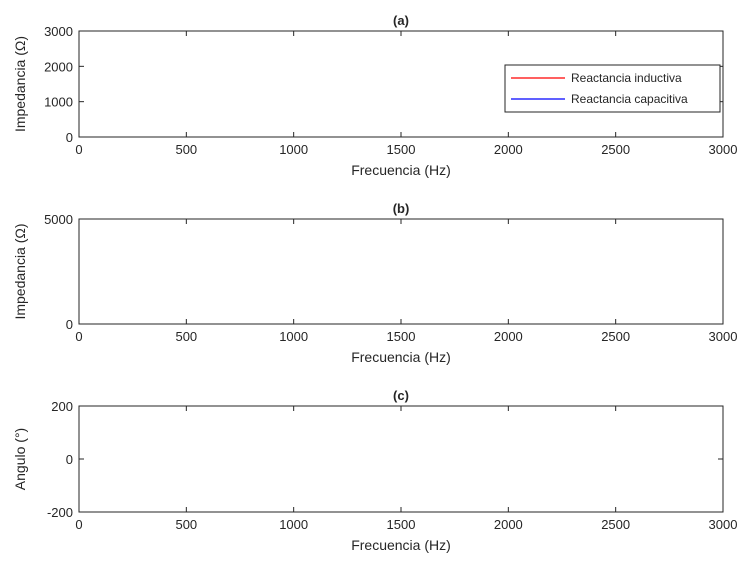 The height and width of the screenshot is (564, 745). Describe the element at coordinates (401, 395) in the screenshot. I see `chart-title: (c)` at that location.